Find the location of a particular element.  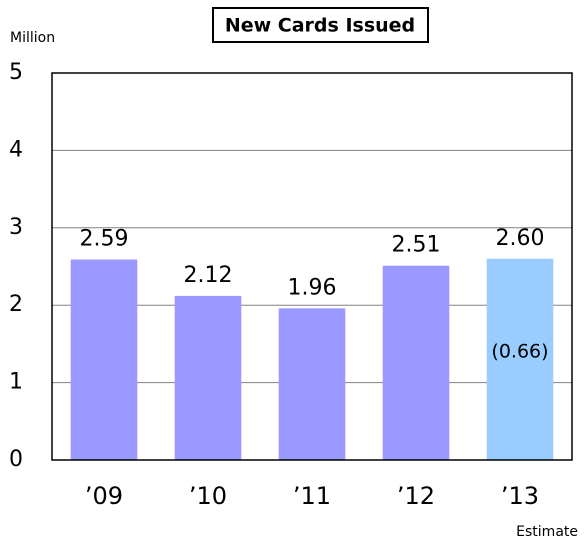

estimate-portion-label: (0.66) is located at coordinates (519, 352).